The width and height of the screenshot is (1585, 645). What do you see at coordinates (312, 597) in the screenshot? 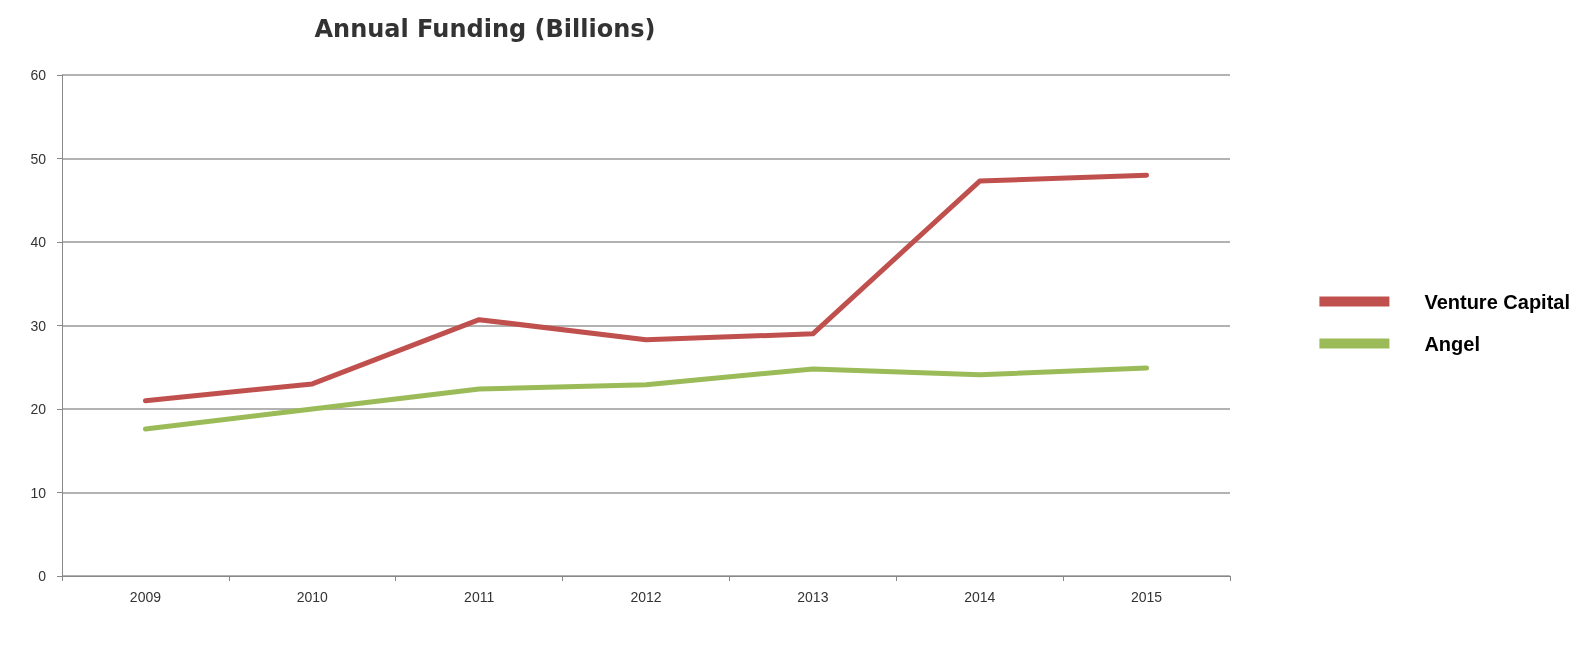
I see `x-tick-label: 2010` at bounding box center [312, 597].